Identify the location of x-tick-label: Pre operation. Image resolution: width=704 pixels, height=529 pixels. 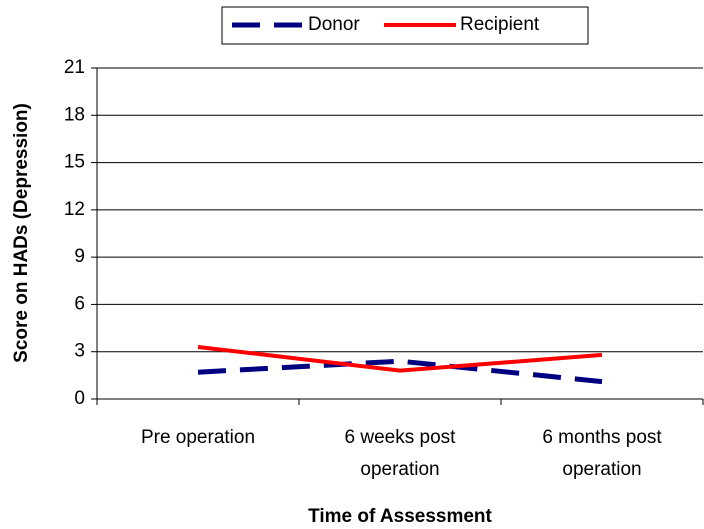
(198, 437).